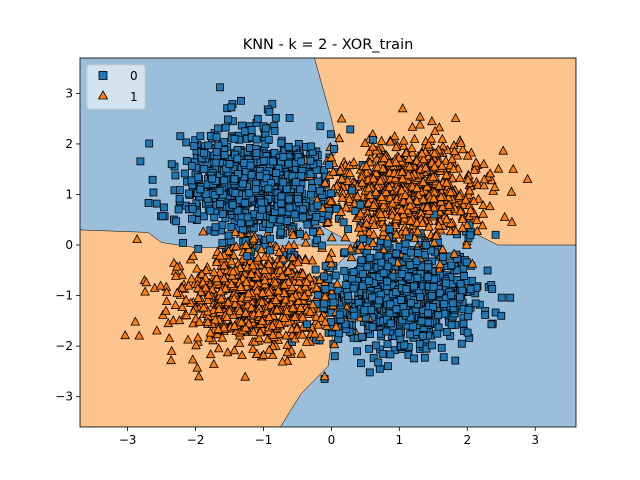  Describe the element at coordinates (264, 440) in the screenshot. I see `x-tick-label: −1` at that location.